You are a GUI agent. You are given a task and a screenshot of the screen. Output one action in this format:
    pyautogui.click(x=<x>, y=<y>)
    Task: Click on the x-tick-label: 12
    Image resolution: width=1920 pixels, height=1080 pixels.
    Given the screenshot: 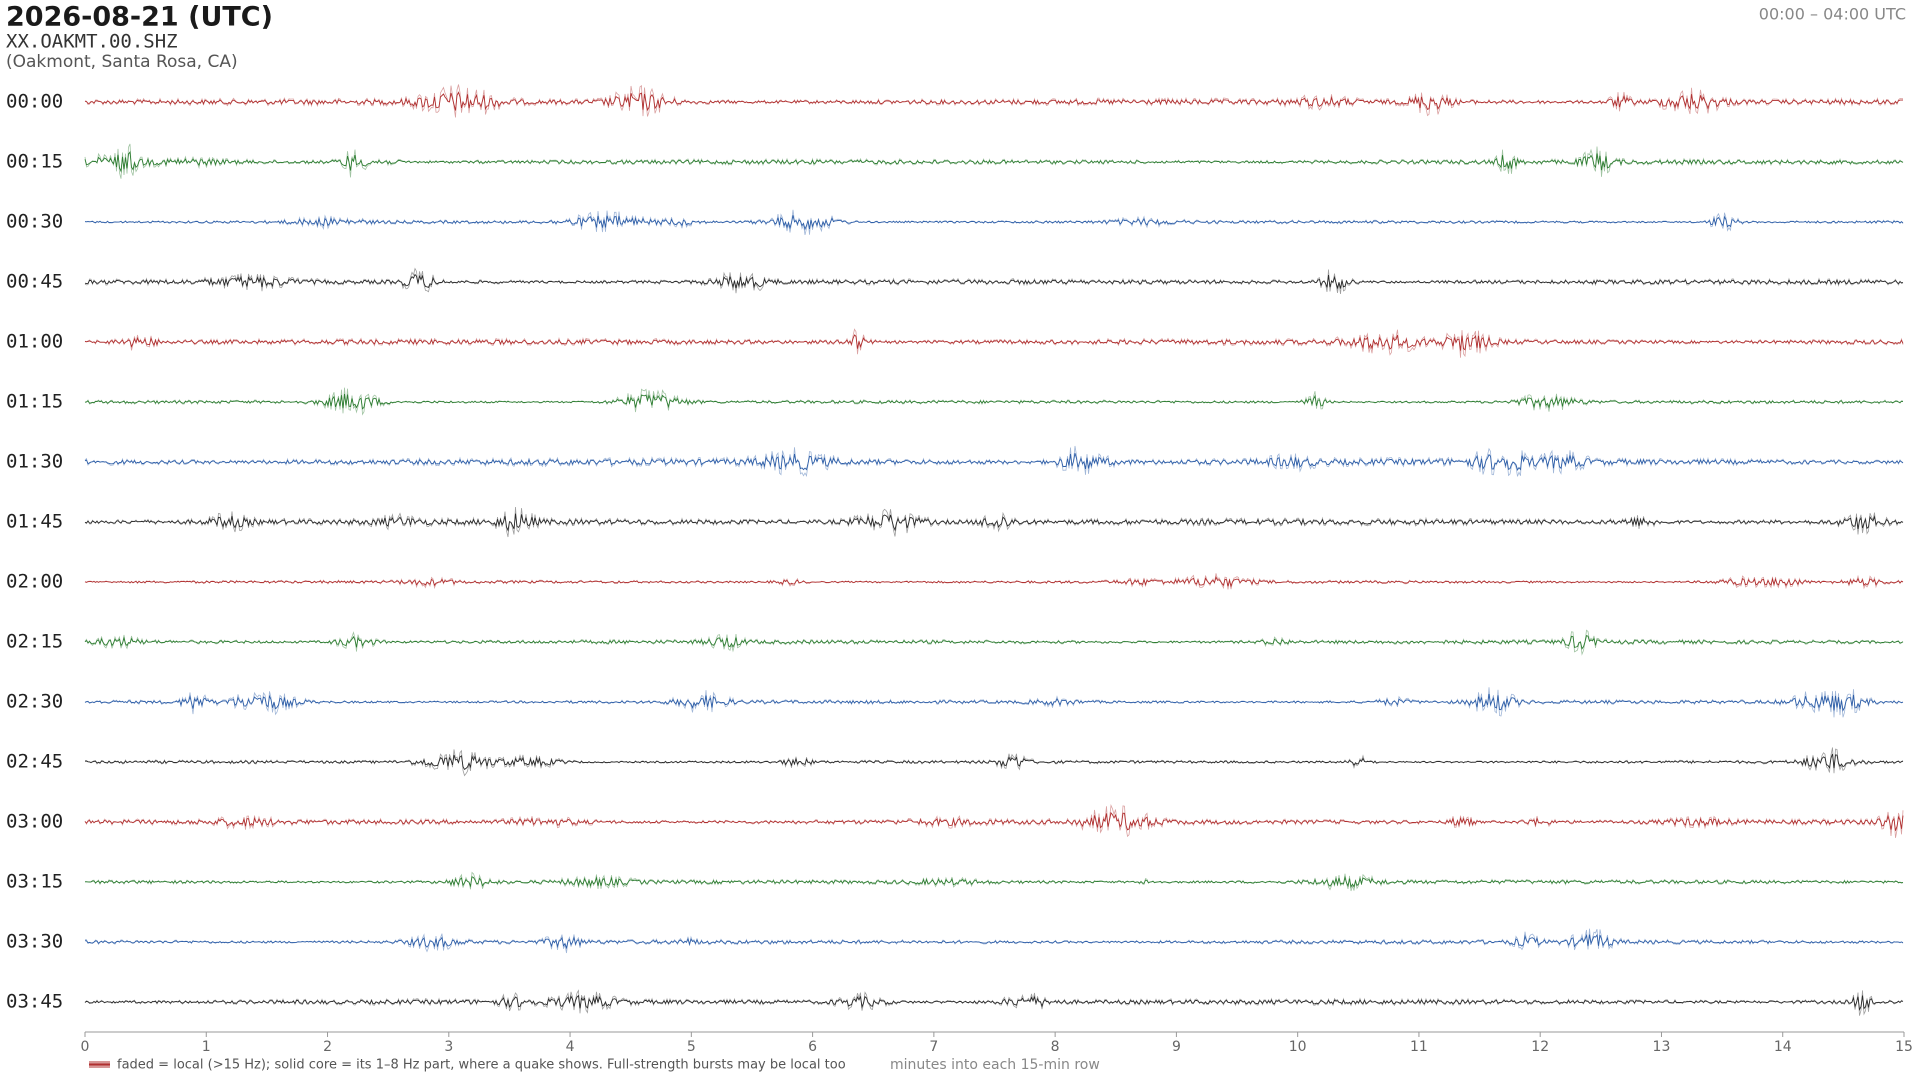 What is the action you would take?
    pyautogui.click(x=1540, y=1047)
    